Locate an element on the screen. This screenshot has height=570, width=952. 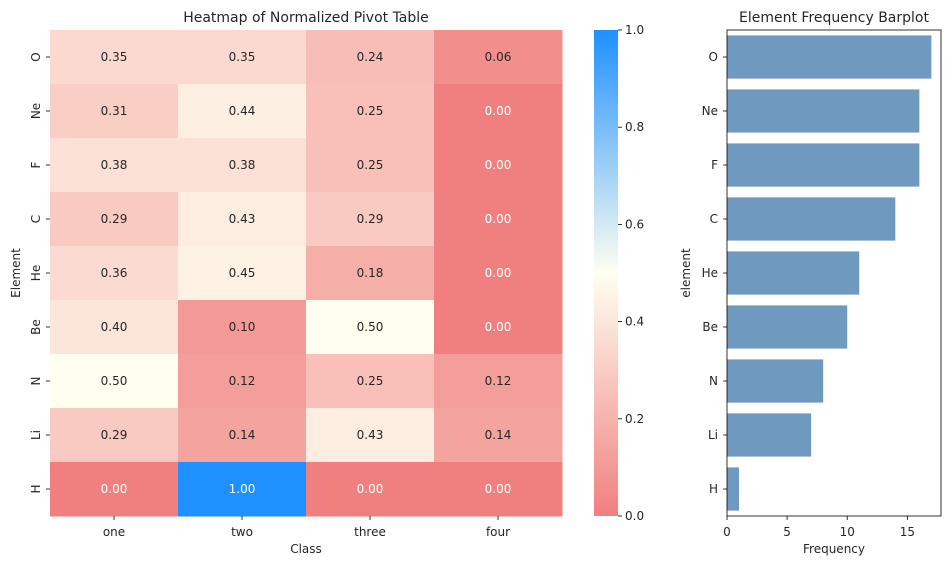
heatmap-cell-label: 0.06 is located at coordinates (498, 57).